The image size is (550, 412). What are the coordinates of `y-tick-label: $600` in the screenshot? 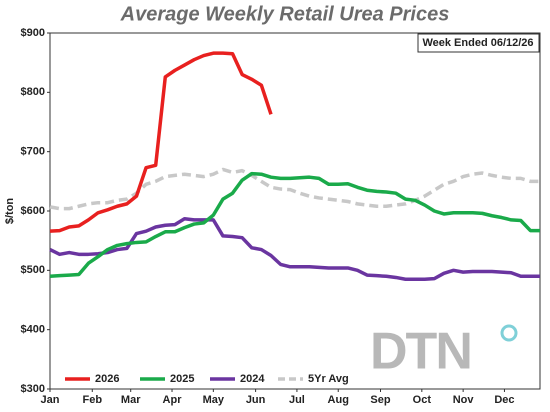 It's located at (33, 211).